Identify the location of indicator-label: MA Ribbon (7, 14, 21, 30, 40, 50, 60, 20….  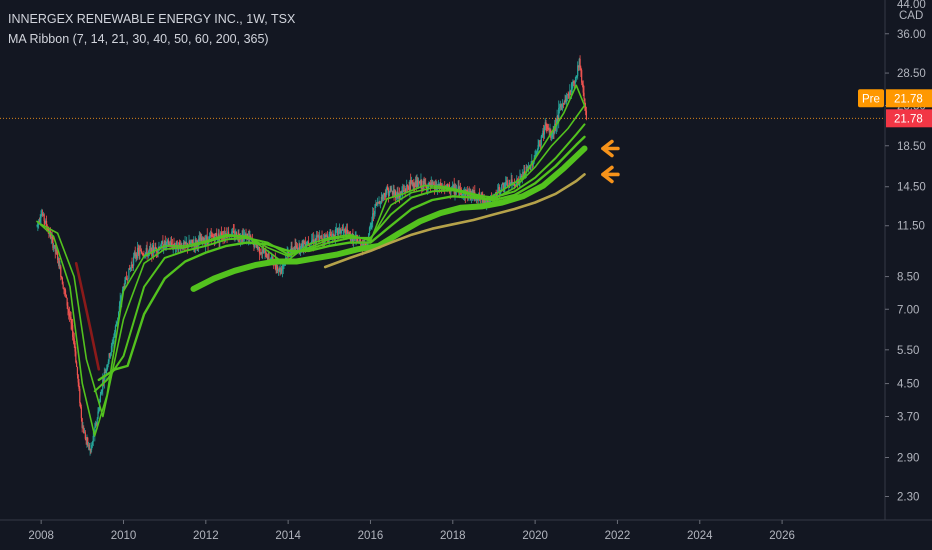
(138, 39).